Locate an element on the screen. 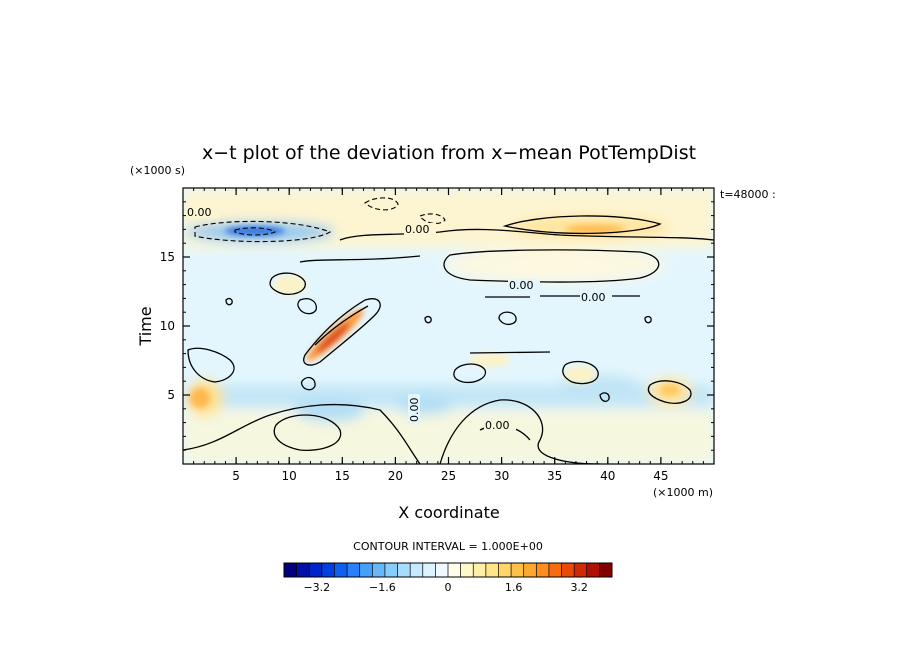 This screenshot has height=654, width=904. contour-upper-band is located at coordinates (526, 234).